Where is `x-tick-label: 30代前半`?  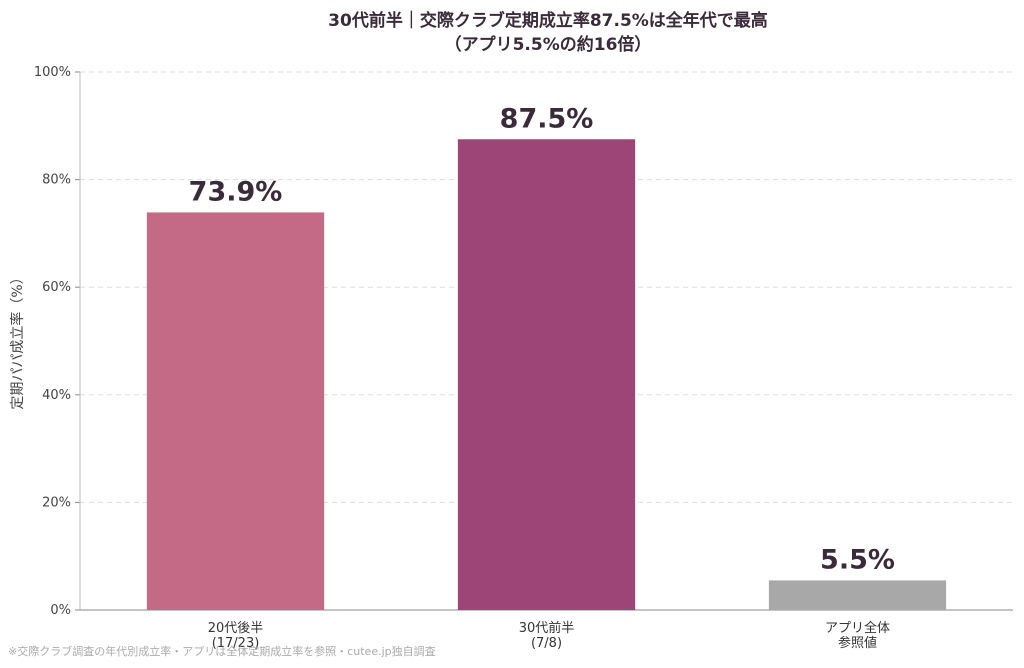
x-tick-label: 30代前半 is located at coordinates (547, 628).